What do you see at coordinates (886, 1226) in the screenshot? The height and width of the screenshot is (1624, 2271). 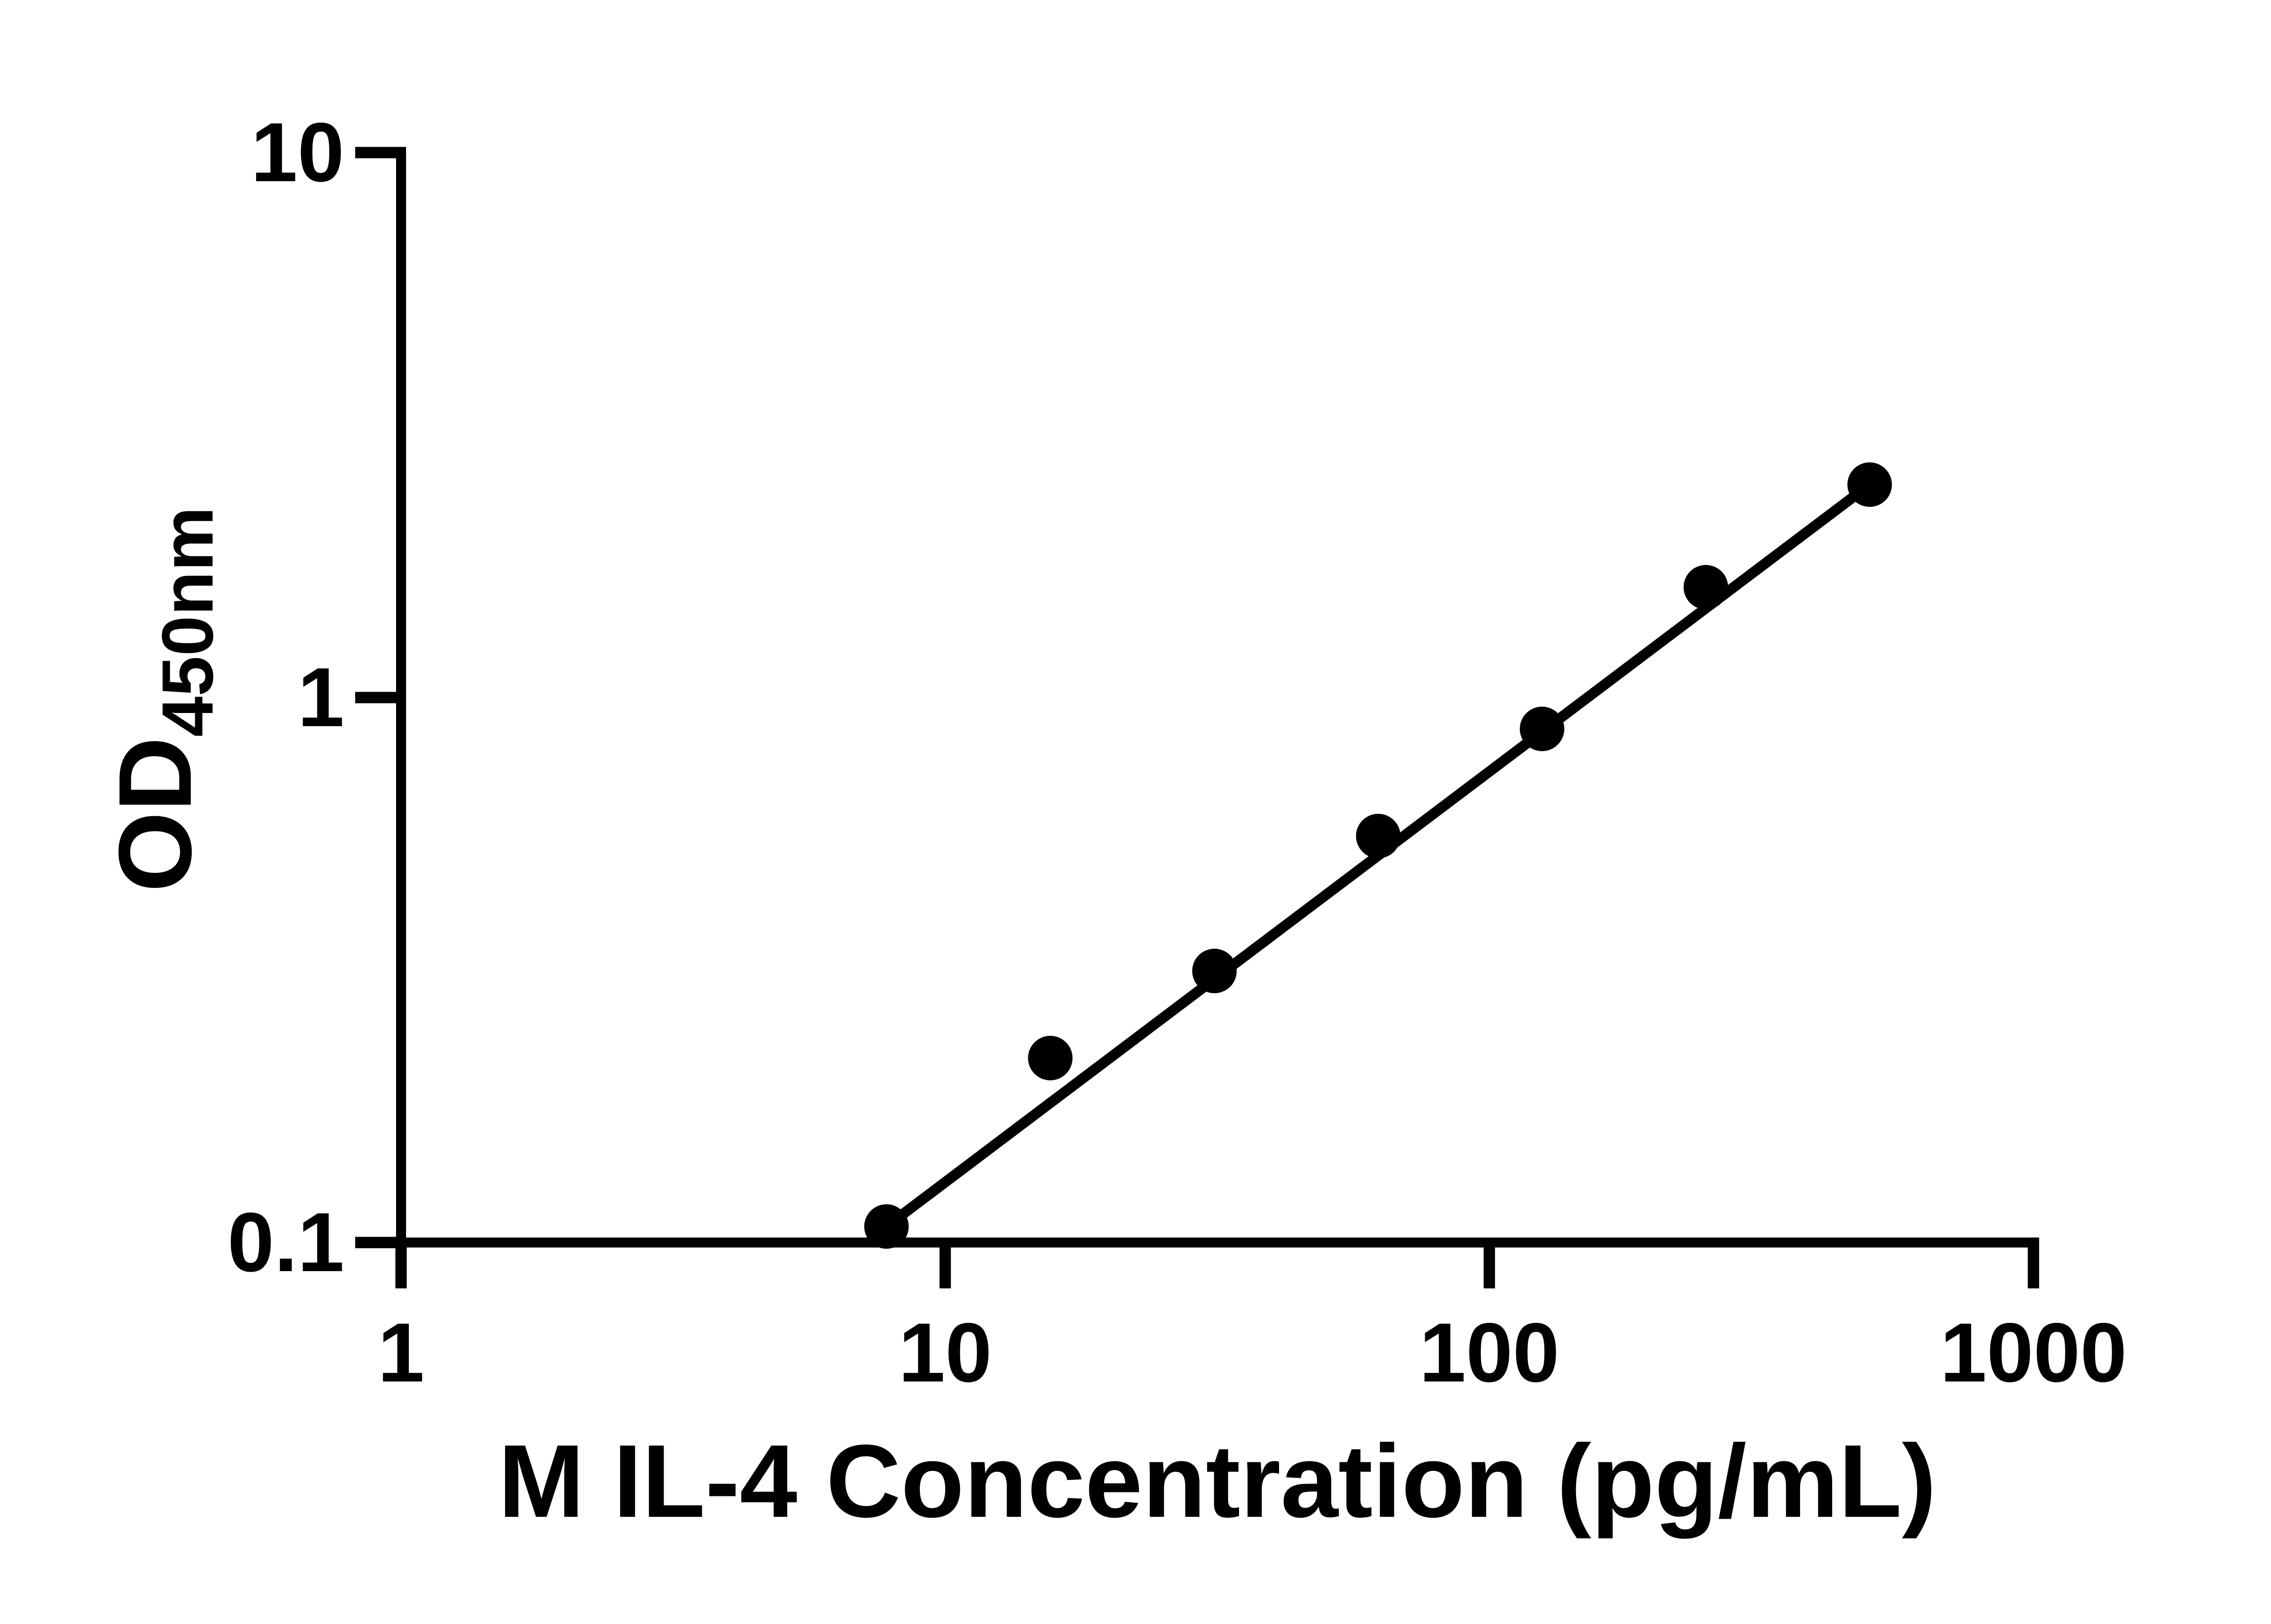 I see `data-point-7.8pgml` at bounding box center [886, 1226].